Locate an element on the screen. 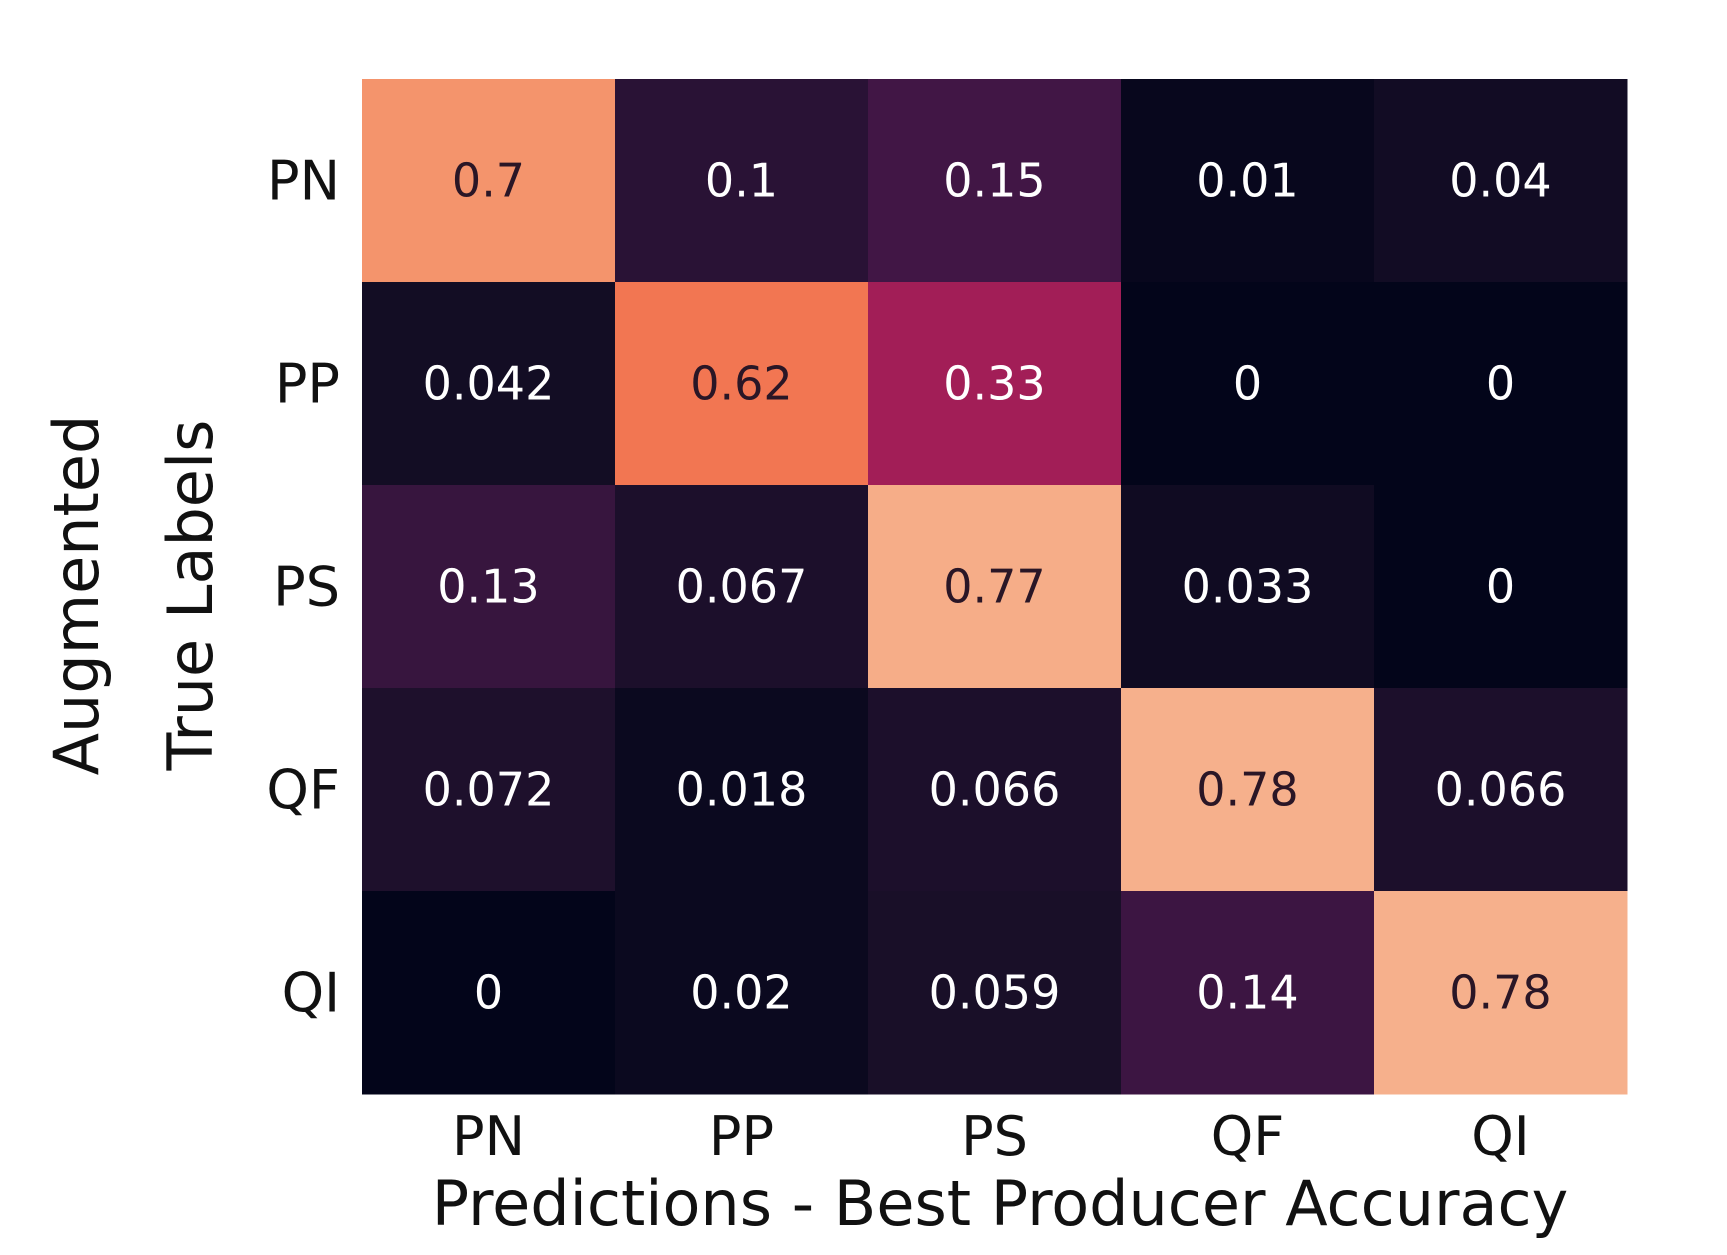  x-tick-label-qi: QI is located at coordinates (1500, 1136).